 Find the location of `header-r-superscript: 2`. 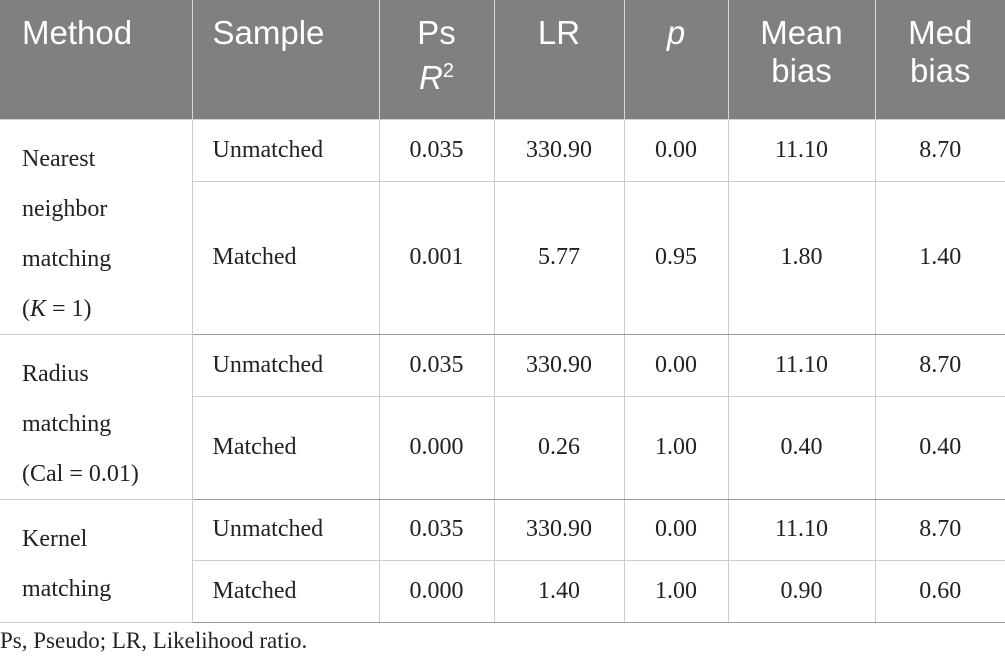

header-r-superscript: 2 is located at coordinates (448, 71).